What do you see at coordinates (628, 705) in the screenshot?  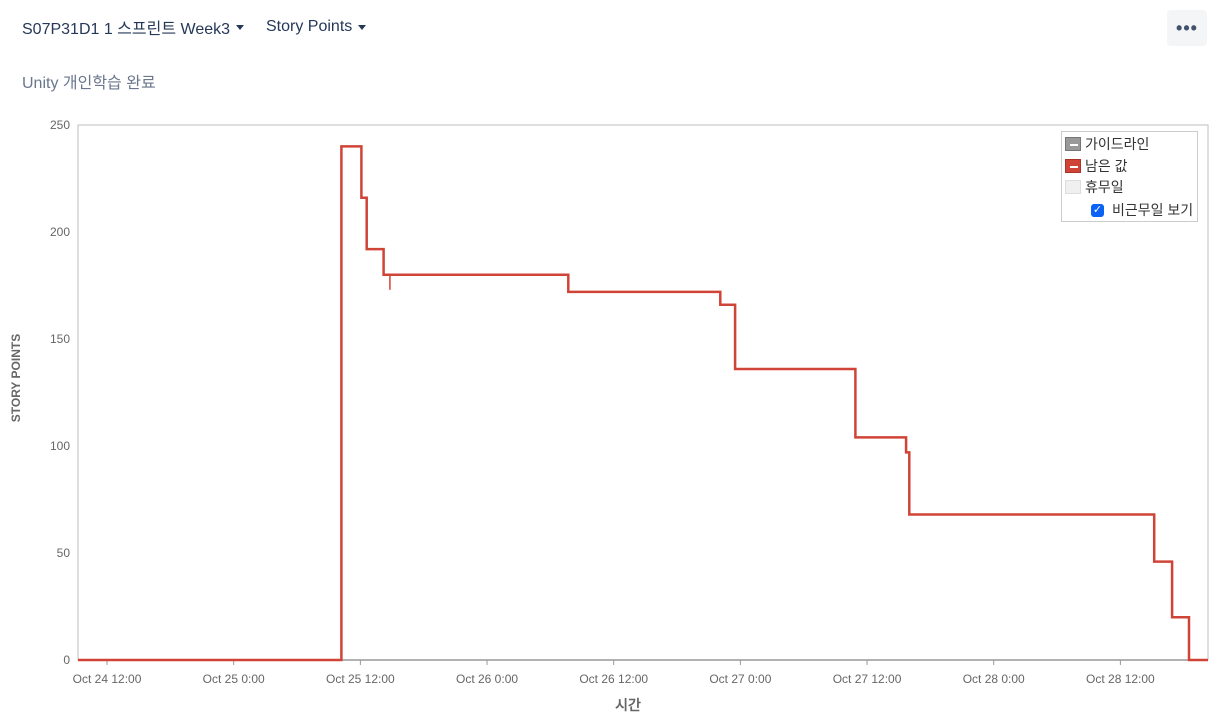 I see `x-axis-title: 시간` at bounding box center [628, 705].